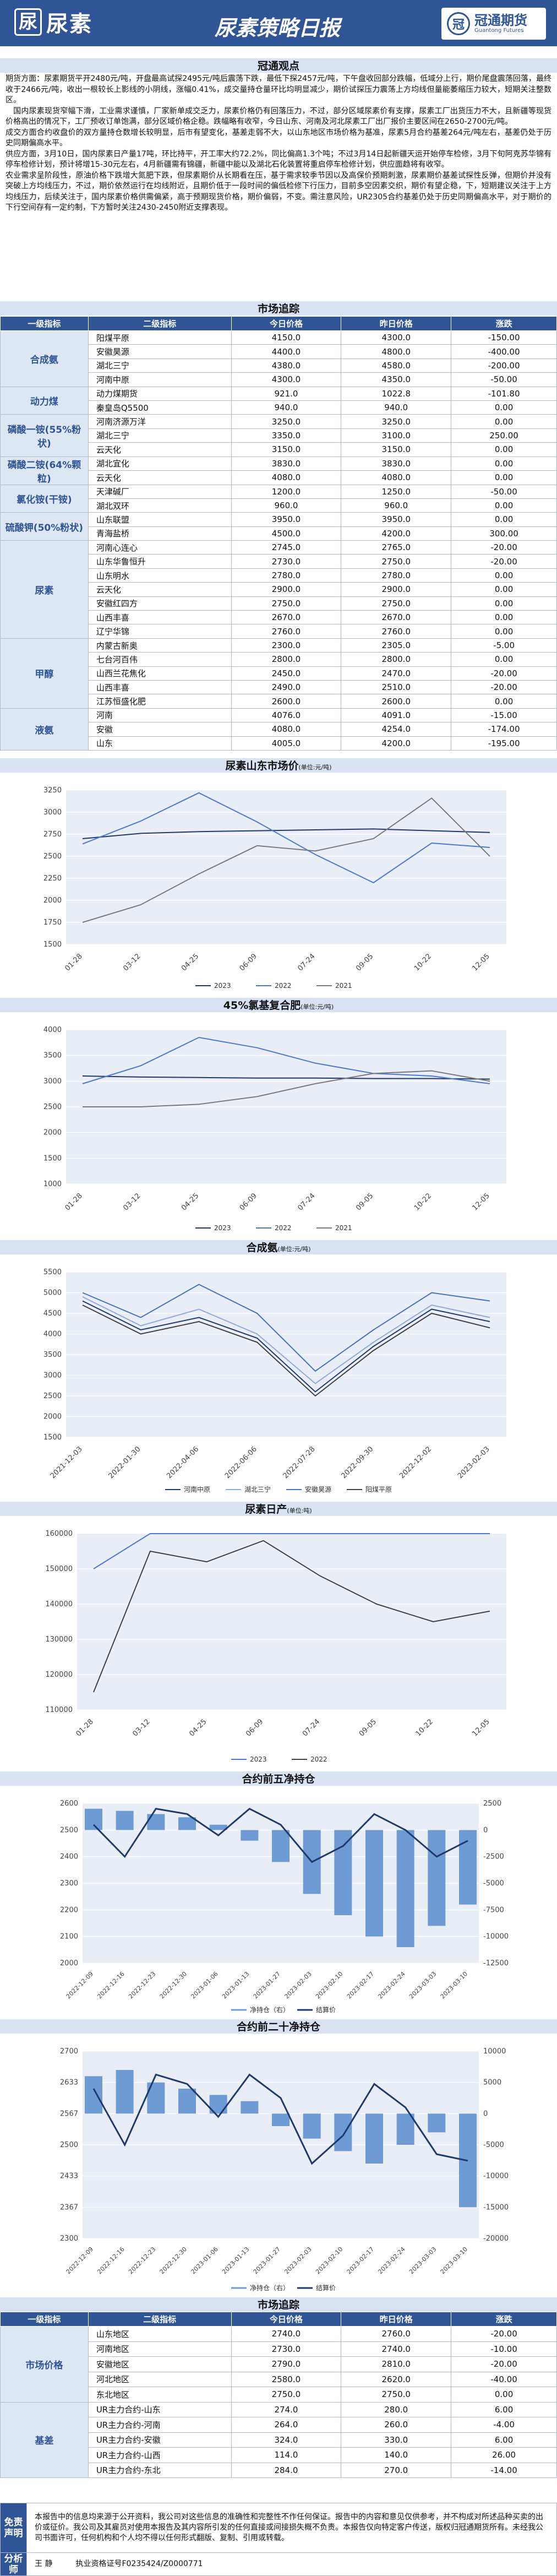 This screenshot has width=557, height=2576. What do you see at coordinates (504, 366) in the screenshot?
I see `table-cell: -200.00` at bounding box center [504, 366].